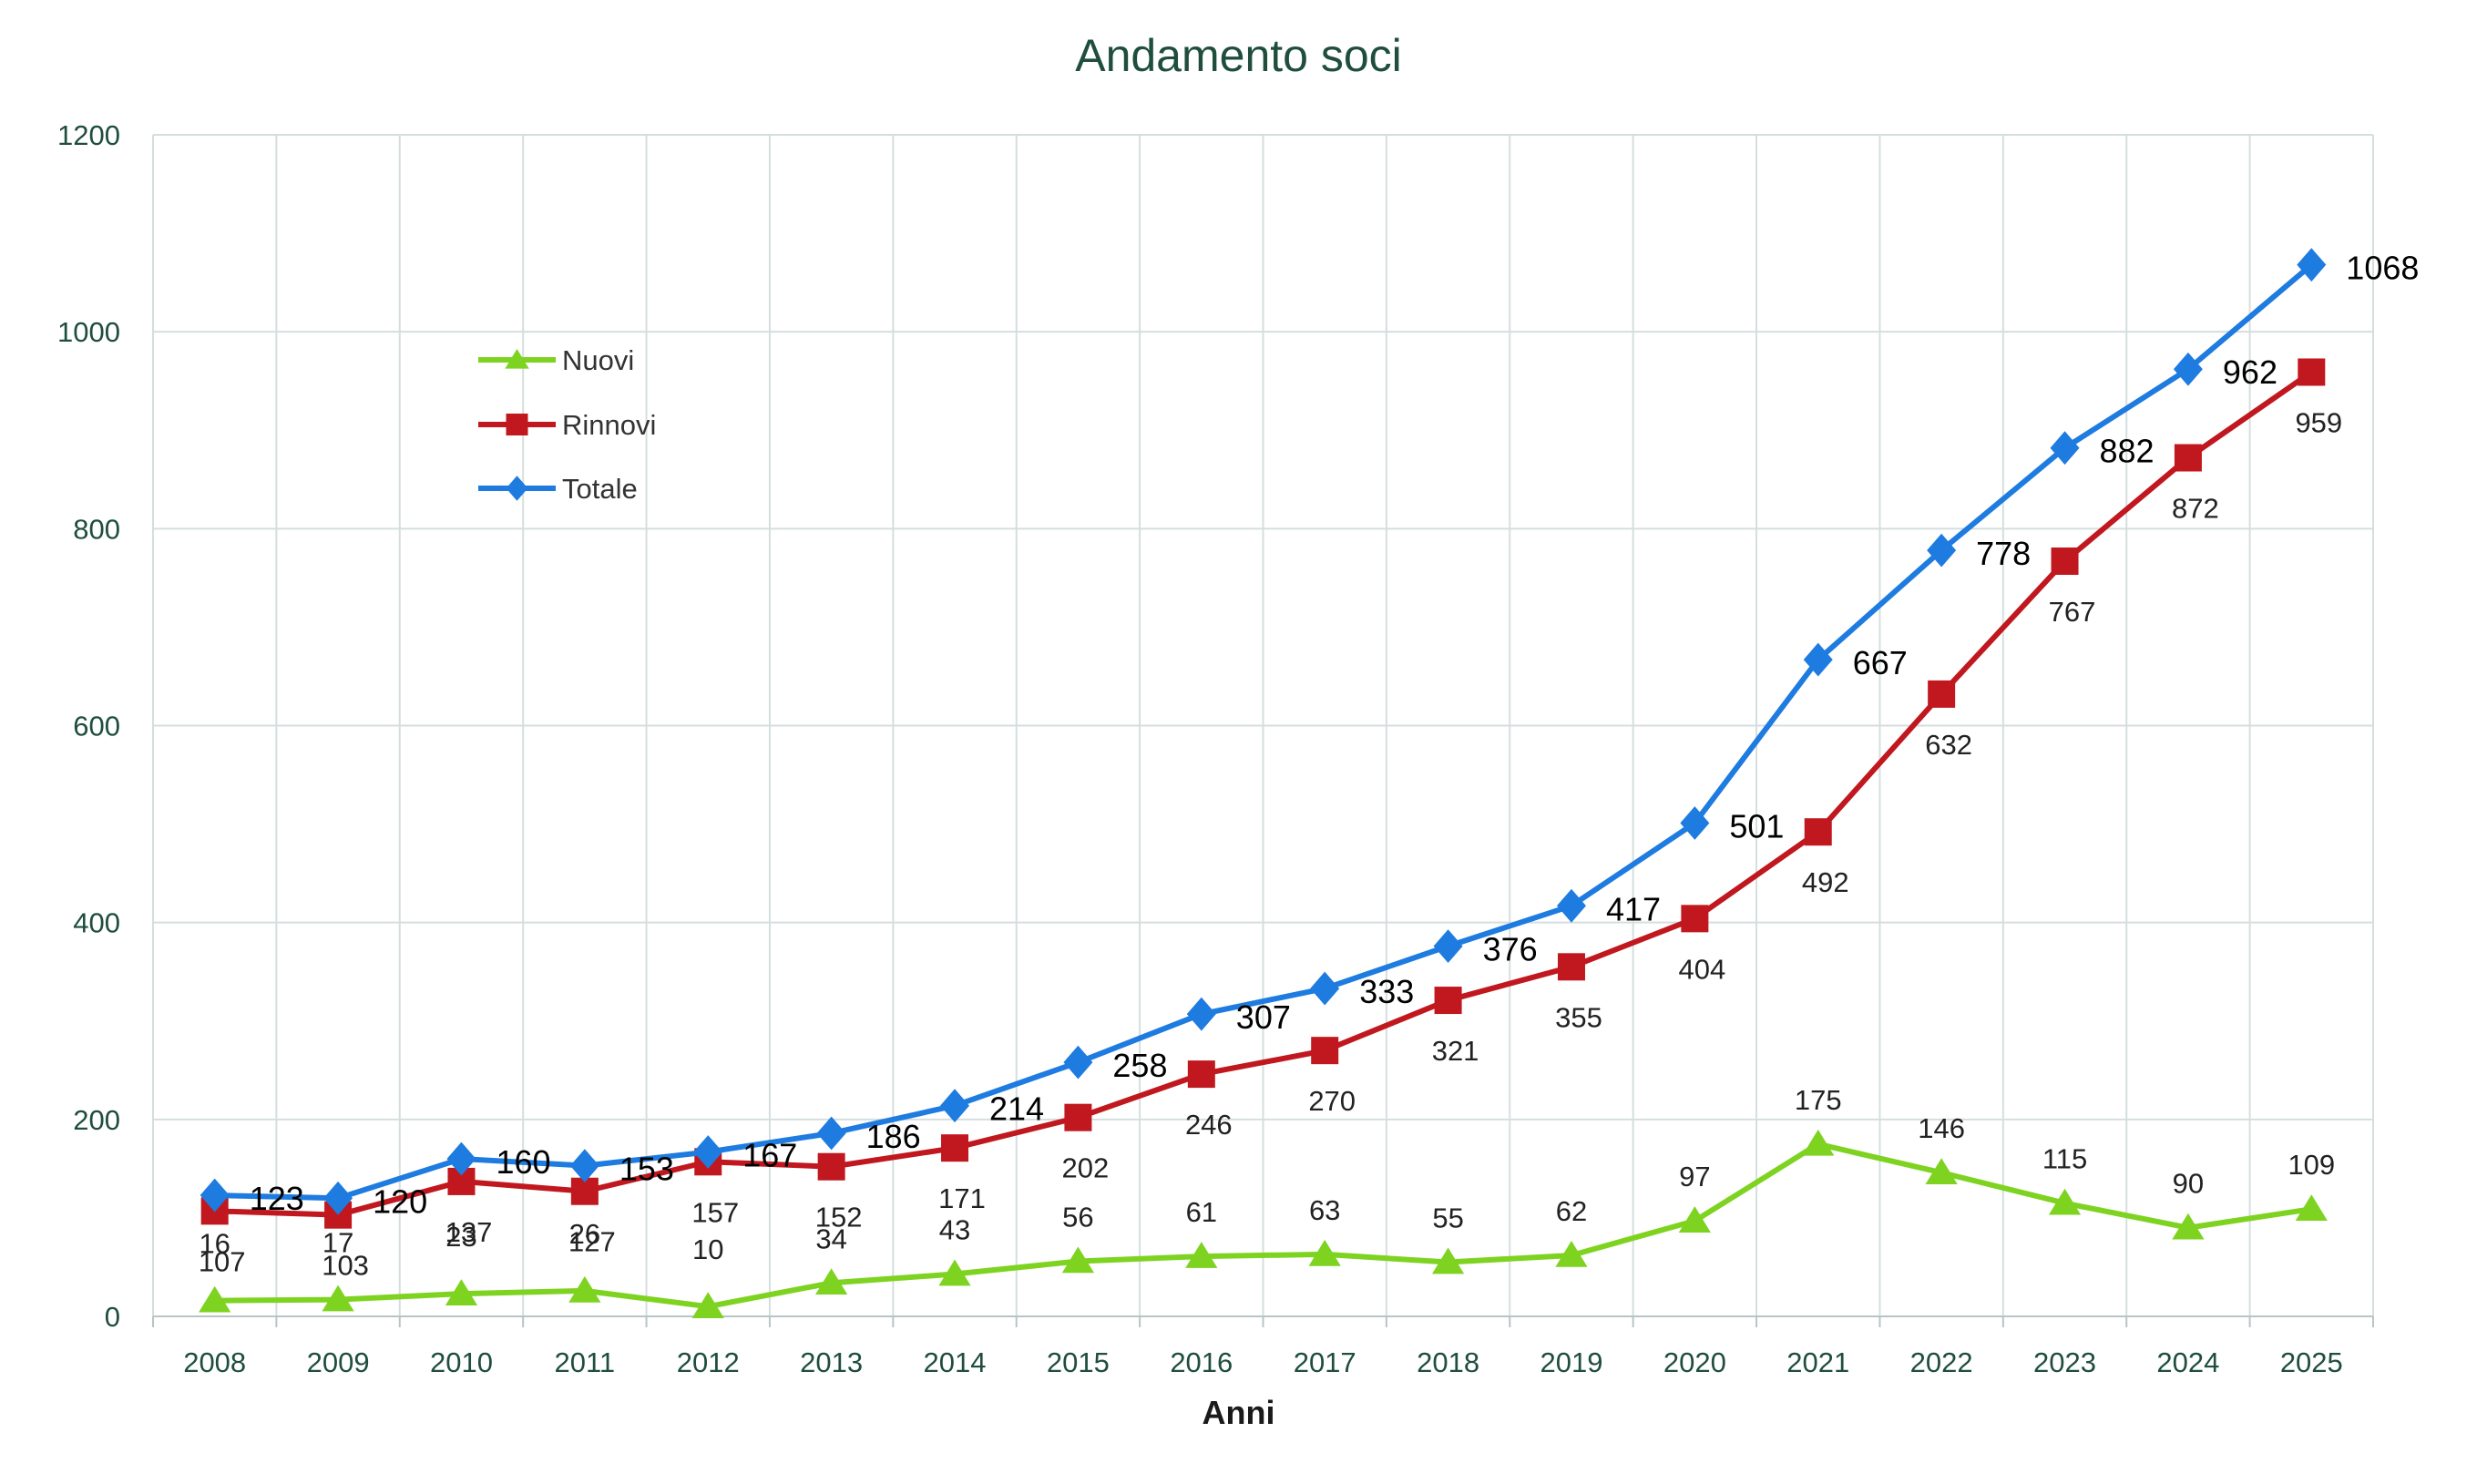 This screenshot has width=2477, height=1484. I want to click on x-tick-label: 2022, so click(1941, 1362).